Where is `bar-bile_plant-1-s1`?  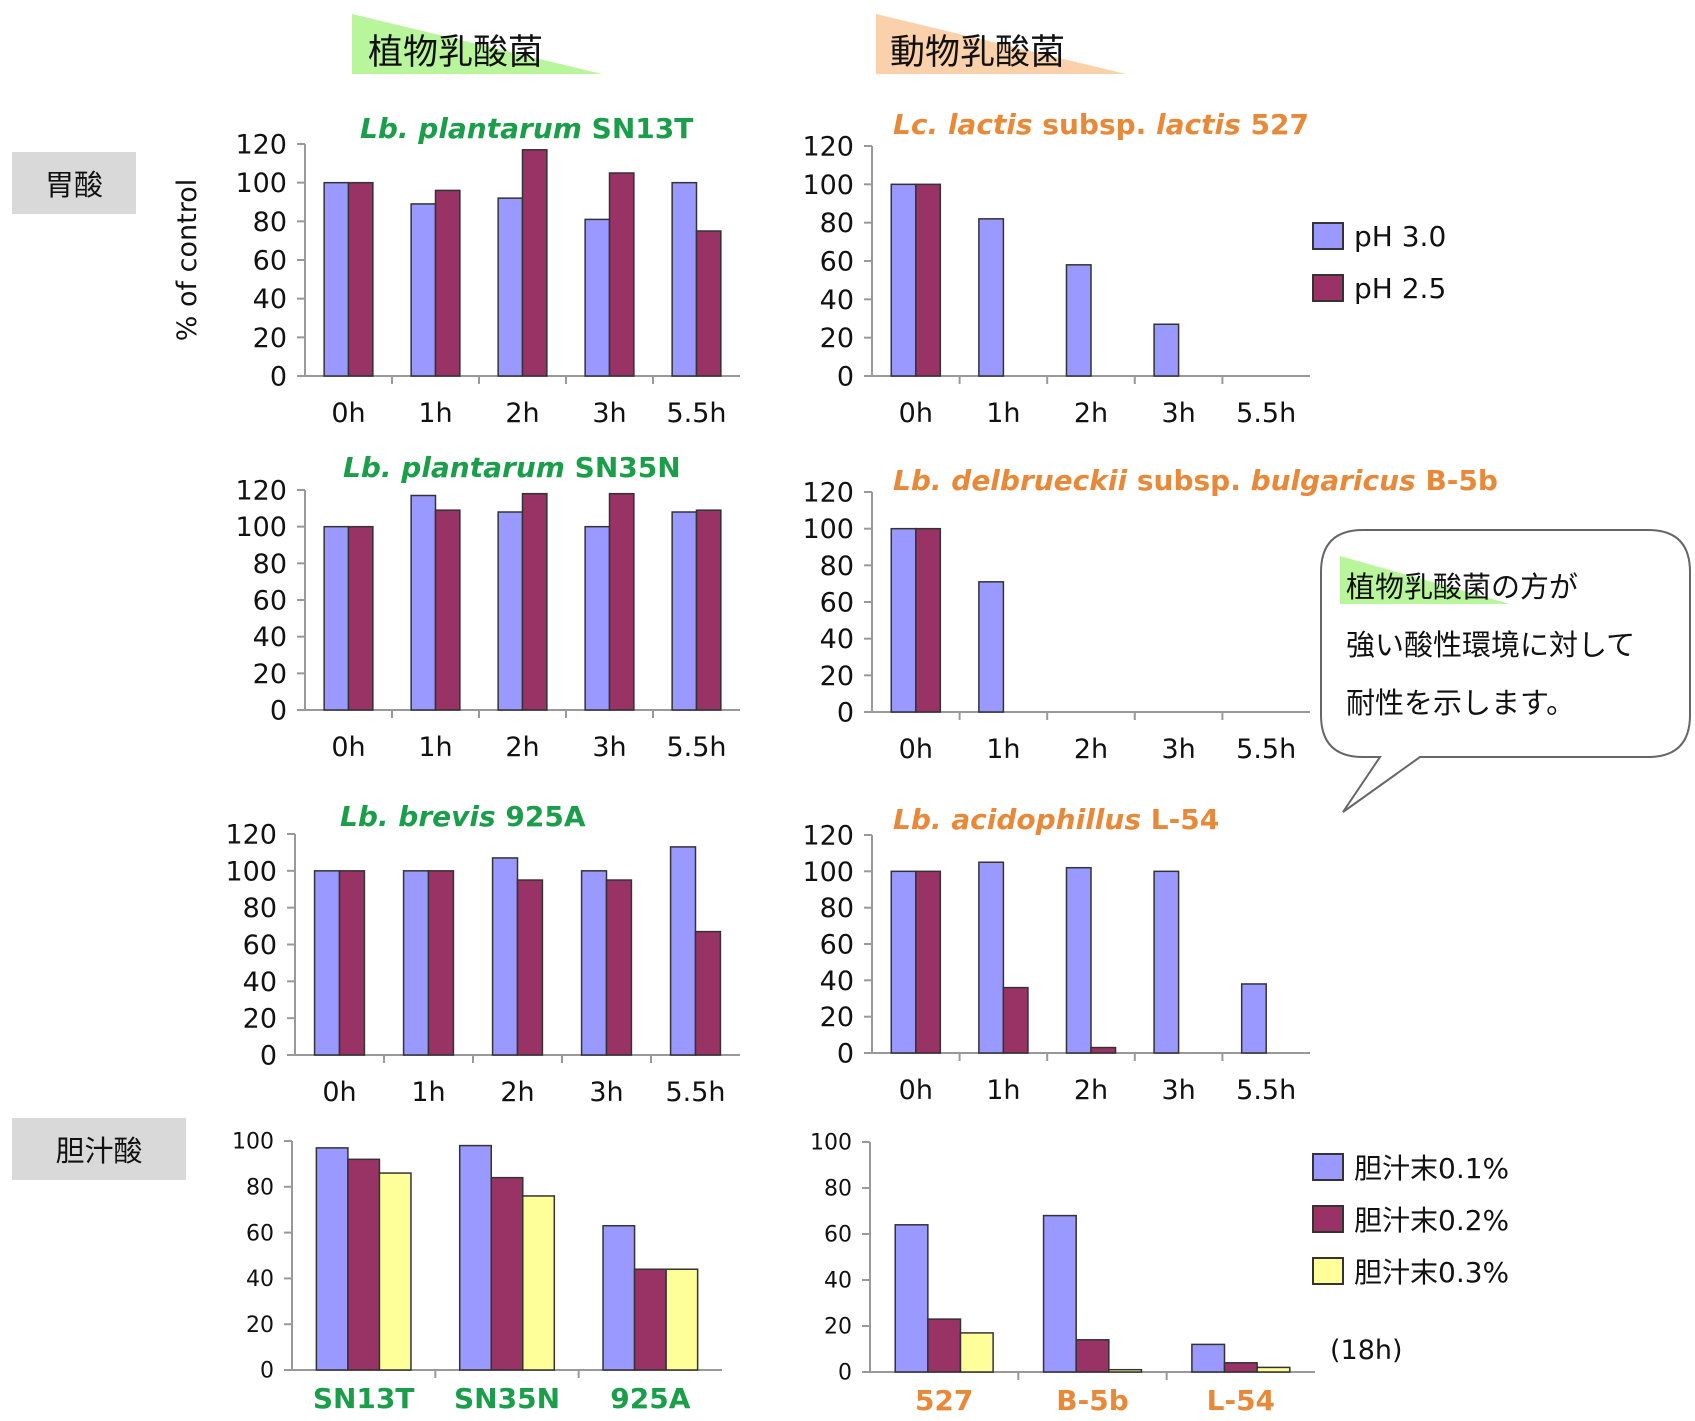
bar-bile_plant-1-s1 is located at coordinates (507, 1273).